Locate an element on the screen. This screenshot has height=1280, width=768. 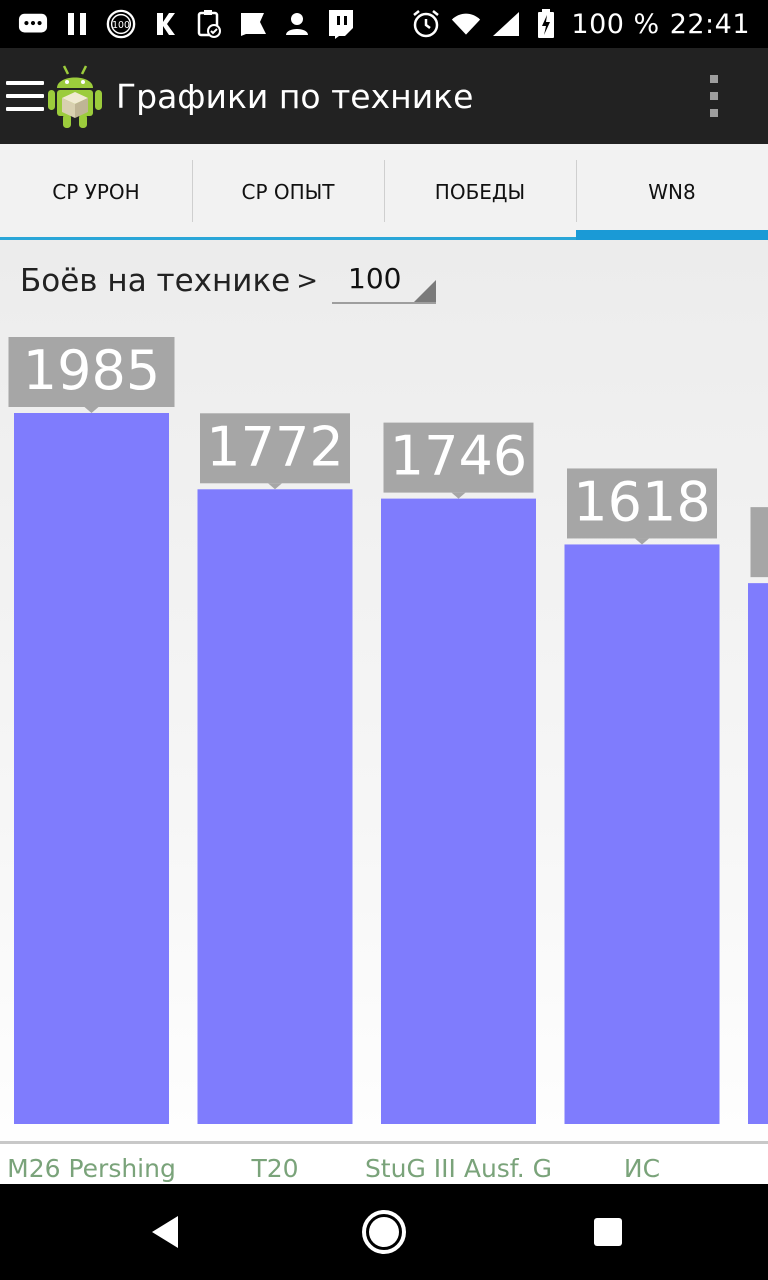
data-label: 1746 is located at coordinates (458, 456).